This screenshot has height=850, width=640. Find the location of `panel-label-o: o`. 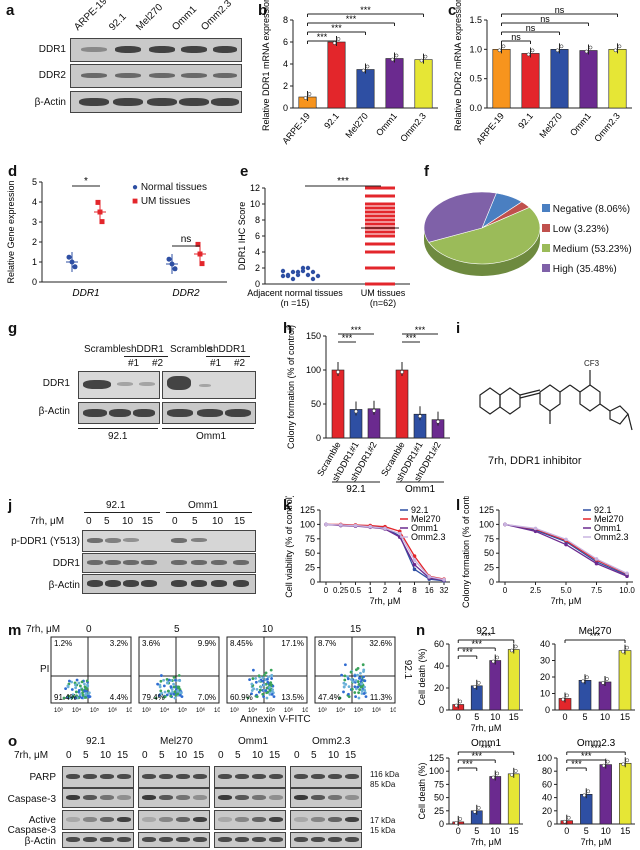

panel-label-o: o is located at coordinates (13, 741).